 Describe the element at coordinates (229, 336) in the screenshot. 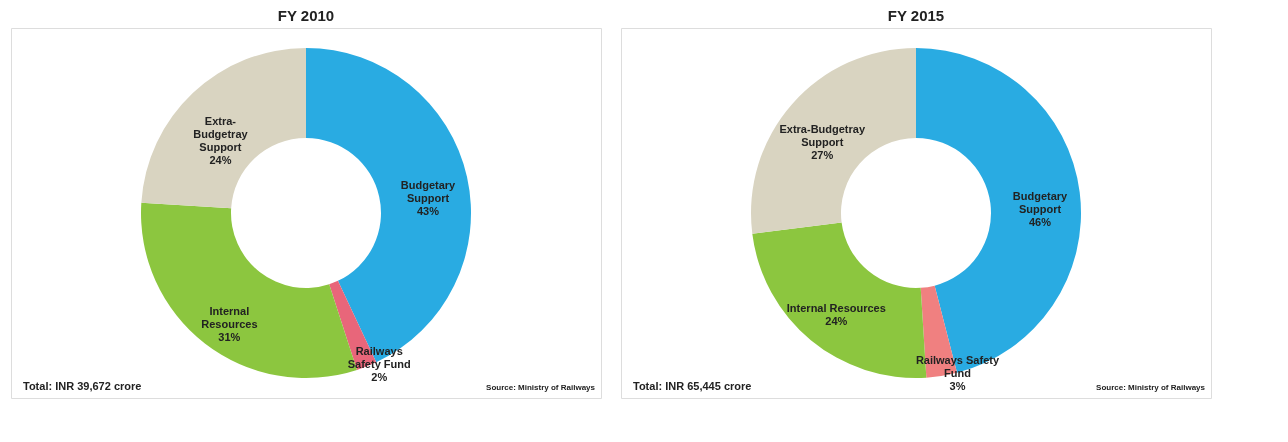

I see `data-label: 31%` at that location.